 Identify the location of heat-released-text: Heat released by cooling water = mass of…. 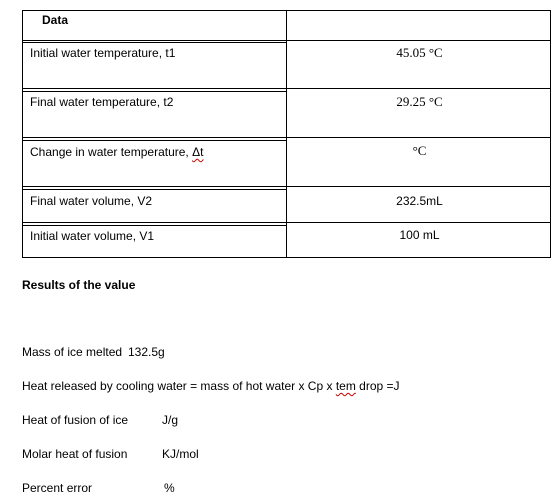
(179, 386).